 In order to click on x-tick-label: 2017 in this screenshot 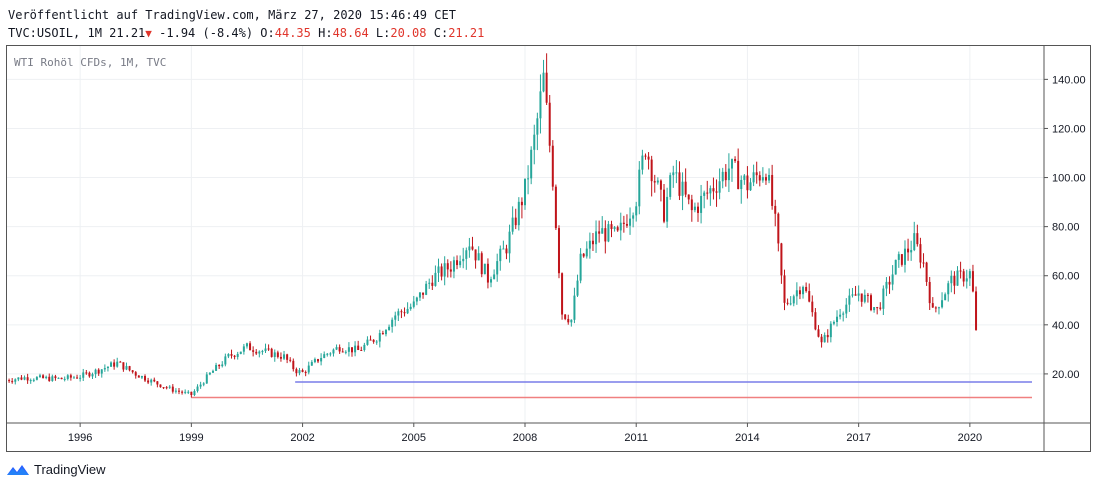, I will do `click(858, 438)`.